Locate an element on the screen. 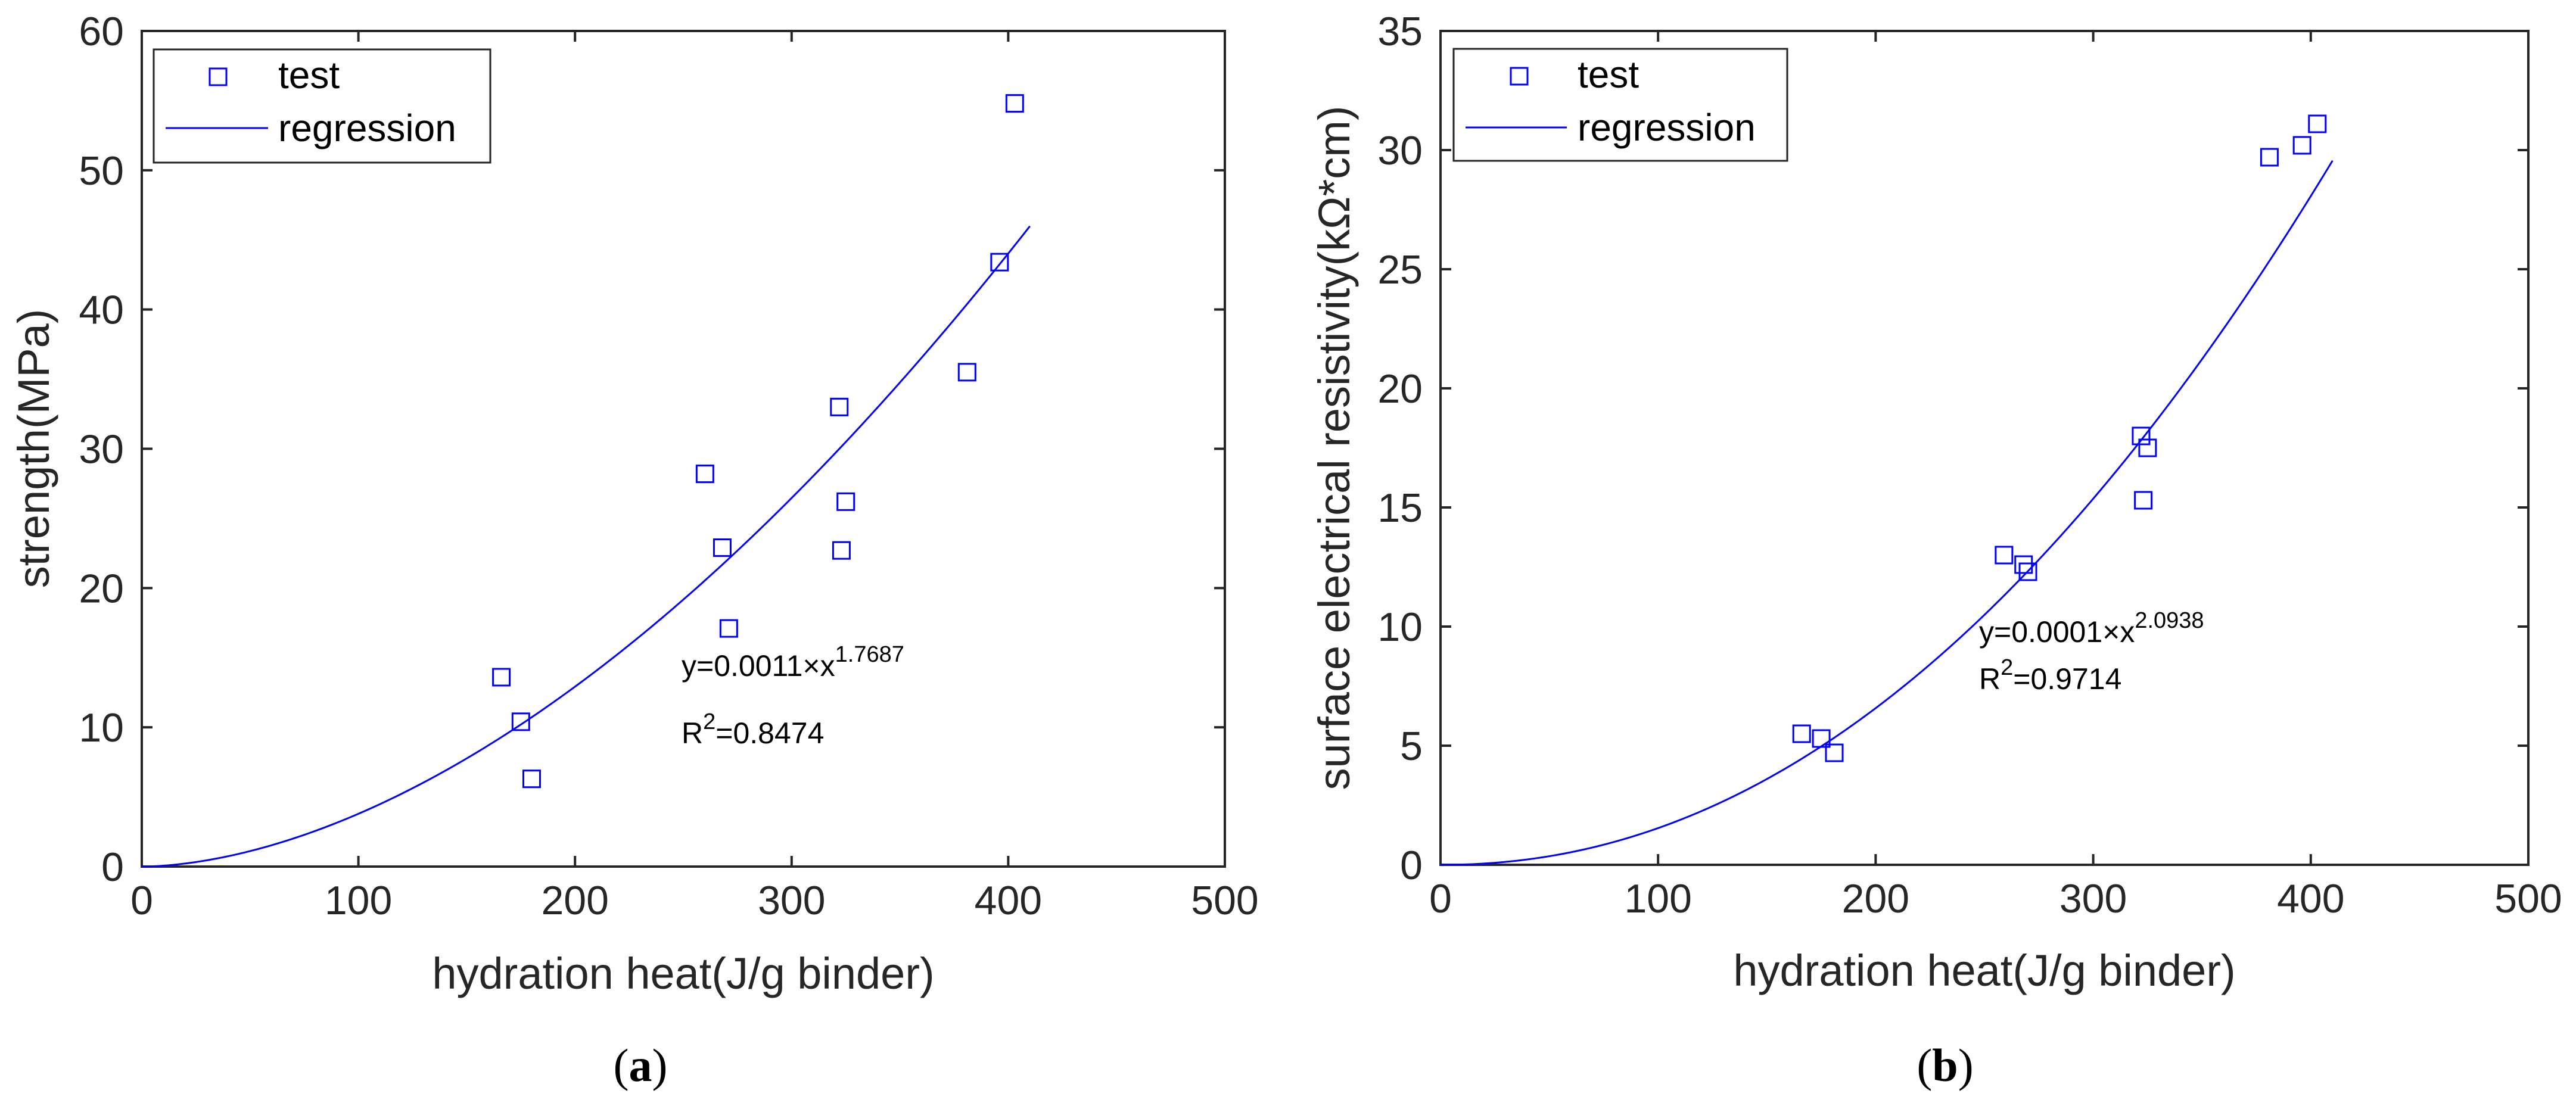 The height and width of the screenshot is (1109, 2576). equation-base: y=0.0001×x is located at coordinates (2057, 632).